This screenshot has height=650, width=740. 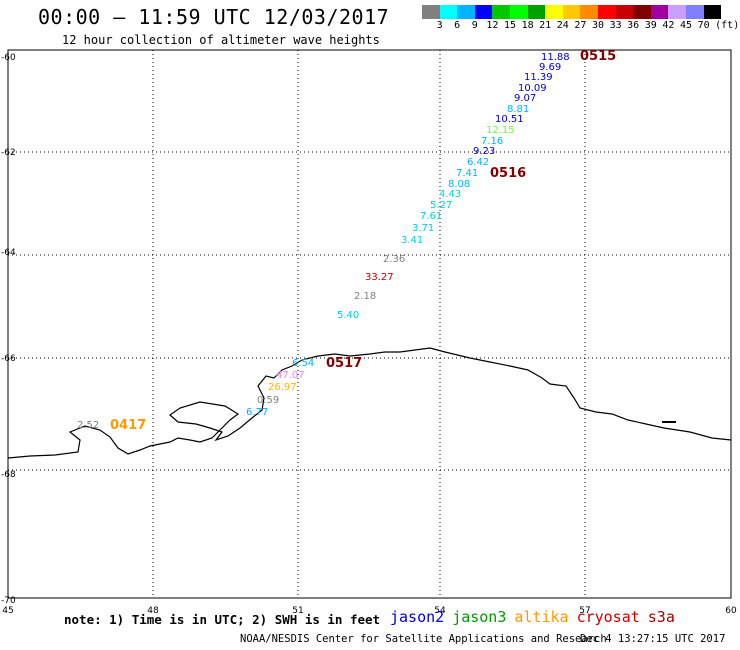 What do you see at coordinates (394, 259) in the screenshot?
I see `wave-reading: 2.36` at bounding box center [394, 259].